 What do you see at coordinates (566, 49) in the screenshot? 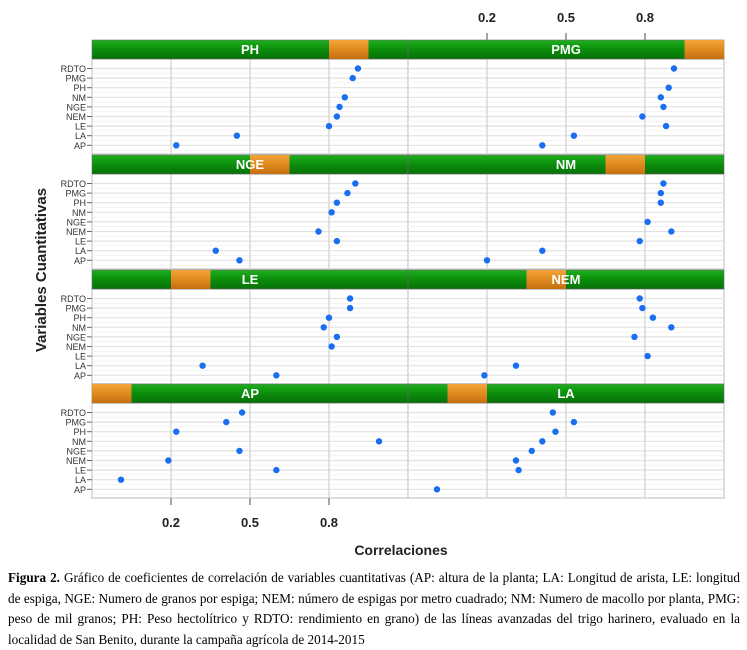
I see `facet-strip-title: PMG` at bounding box center [566, 49].